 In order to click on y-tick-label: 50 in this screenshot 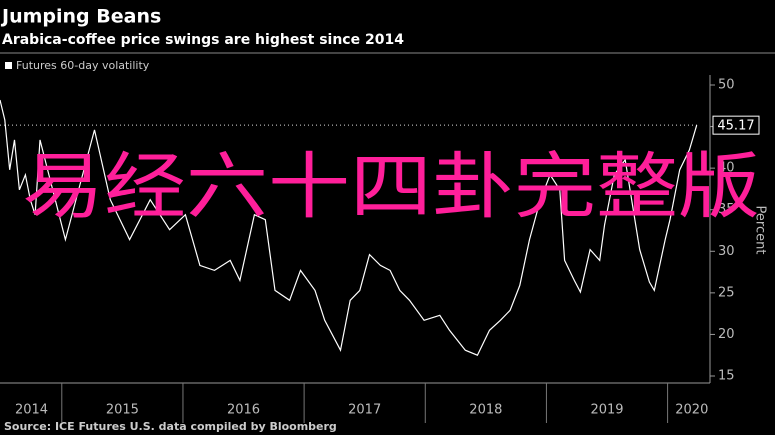, I will do `click(726, 85)`.